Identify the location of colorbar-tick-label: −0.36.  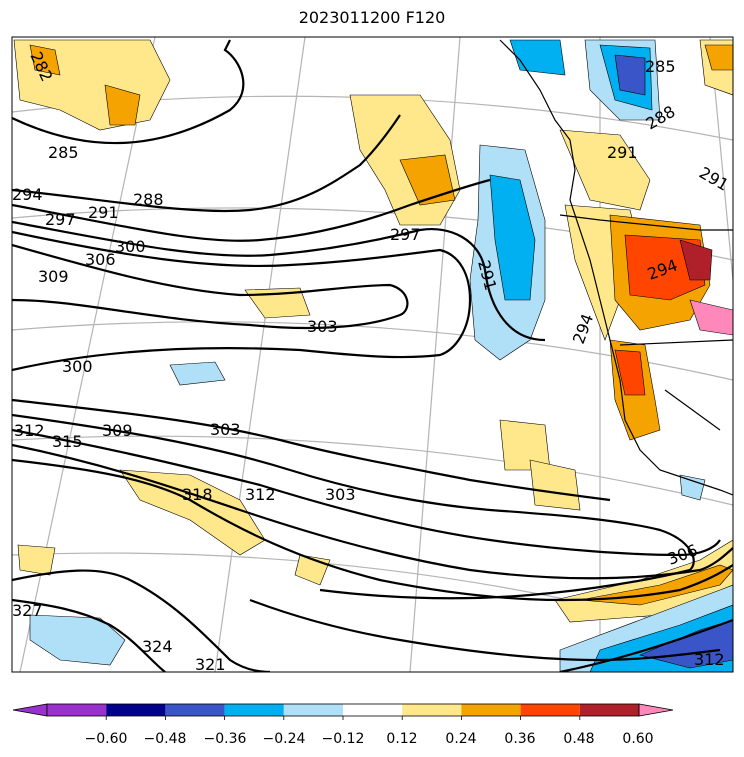
(225, 739).